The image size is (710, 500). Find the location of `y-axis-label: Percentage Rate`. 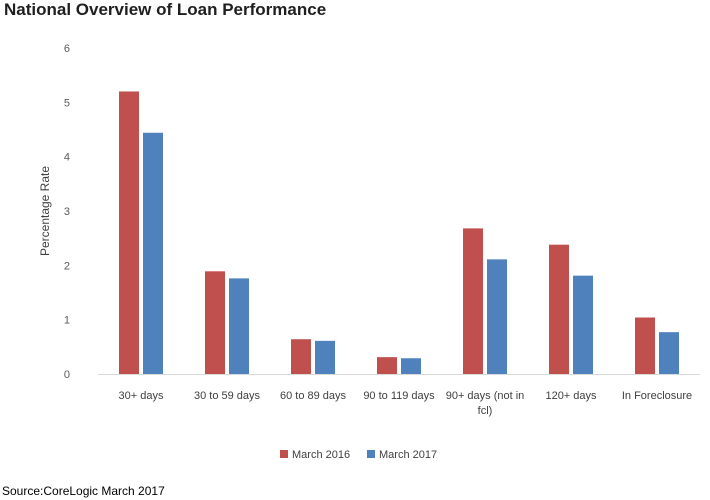

y-axis-label: Percentage Rate is located at coordinates (45, 211).